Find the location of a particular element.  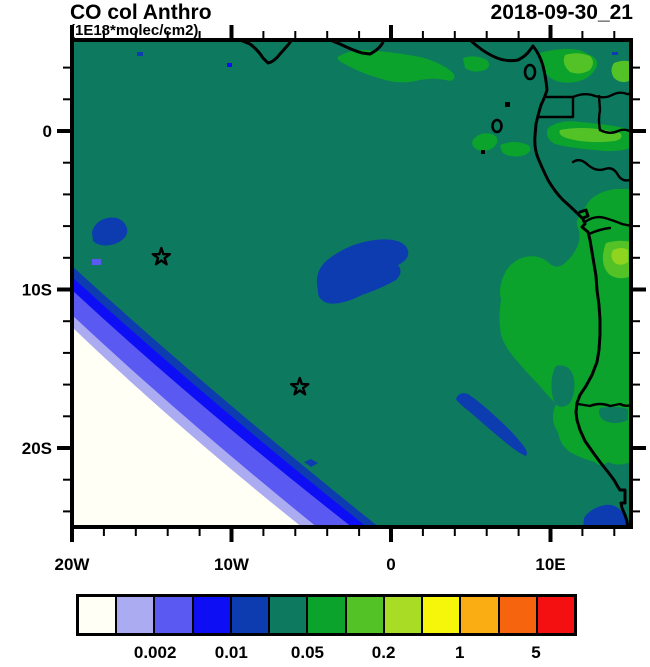

colorbar-label: 0.002 is located at coordinates (155, 652).